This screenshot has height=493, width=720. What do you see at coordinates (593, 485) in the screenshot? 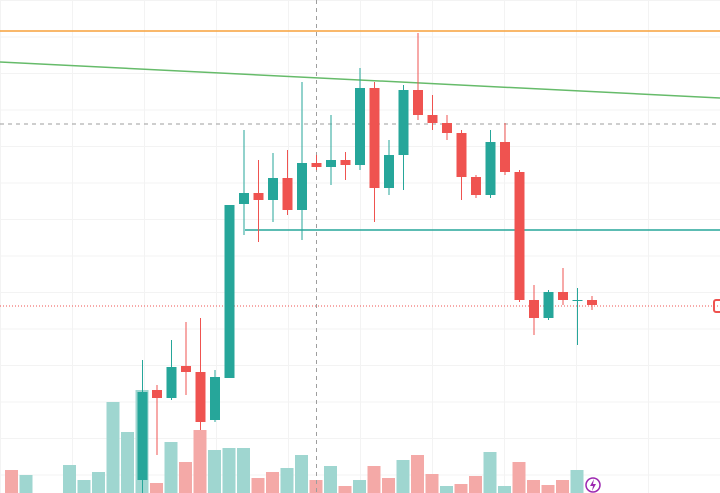
I see `lightning-icon` at bounding box center [593, 485].